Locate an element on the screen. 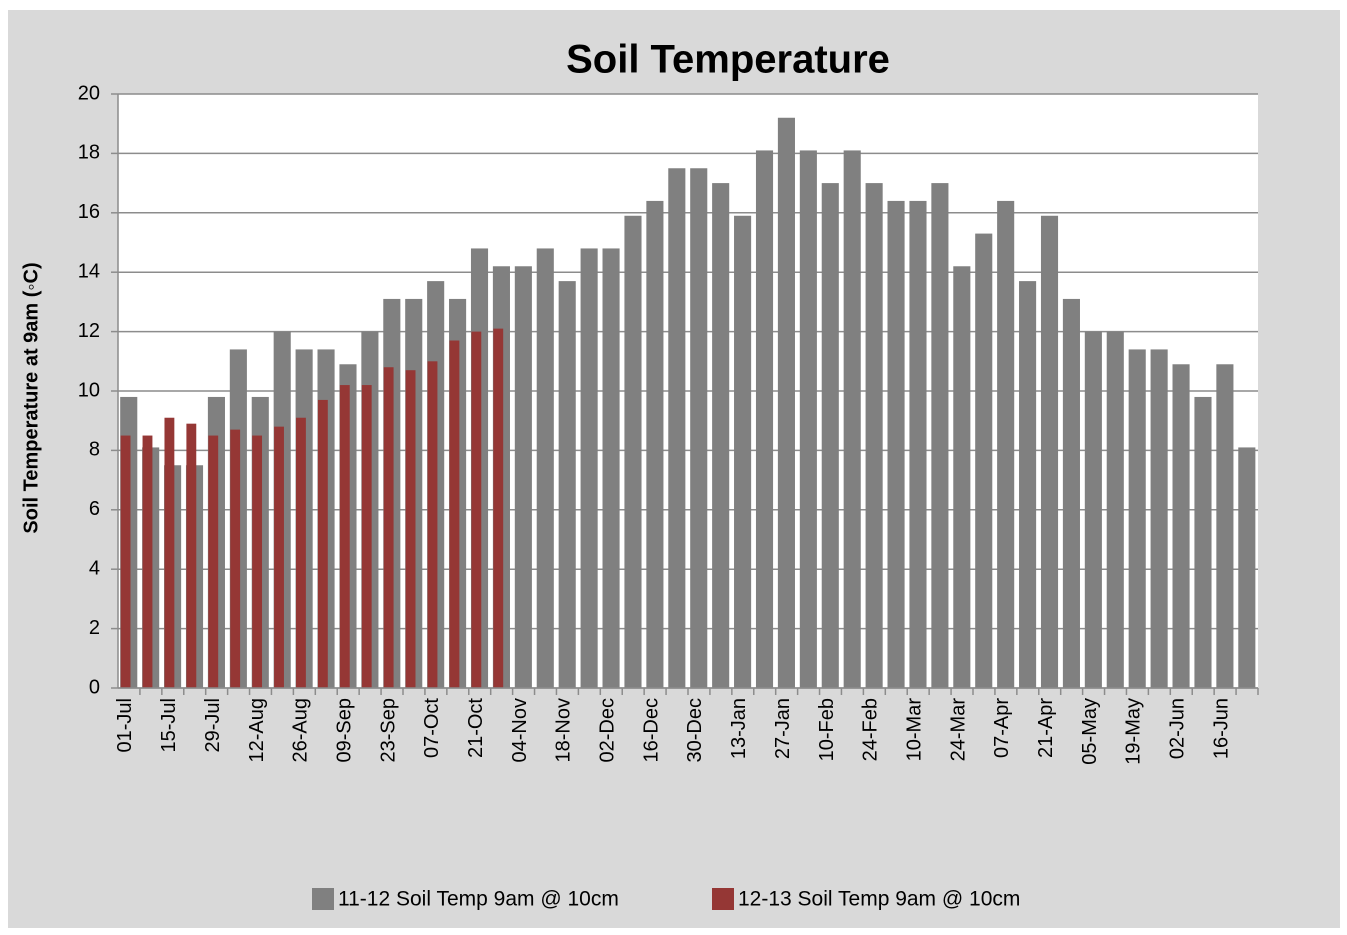 The height and width of the screenshot is (935, 1347). x-tick-label: 19-May is located at coordinates (1134, 731).